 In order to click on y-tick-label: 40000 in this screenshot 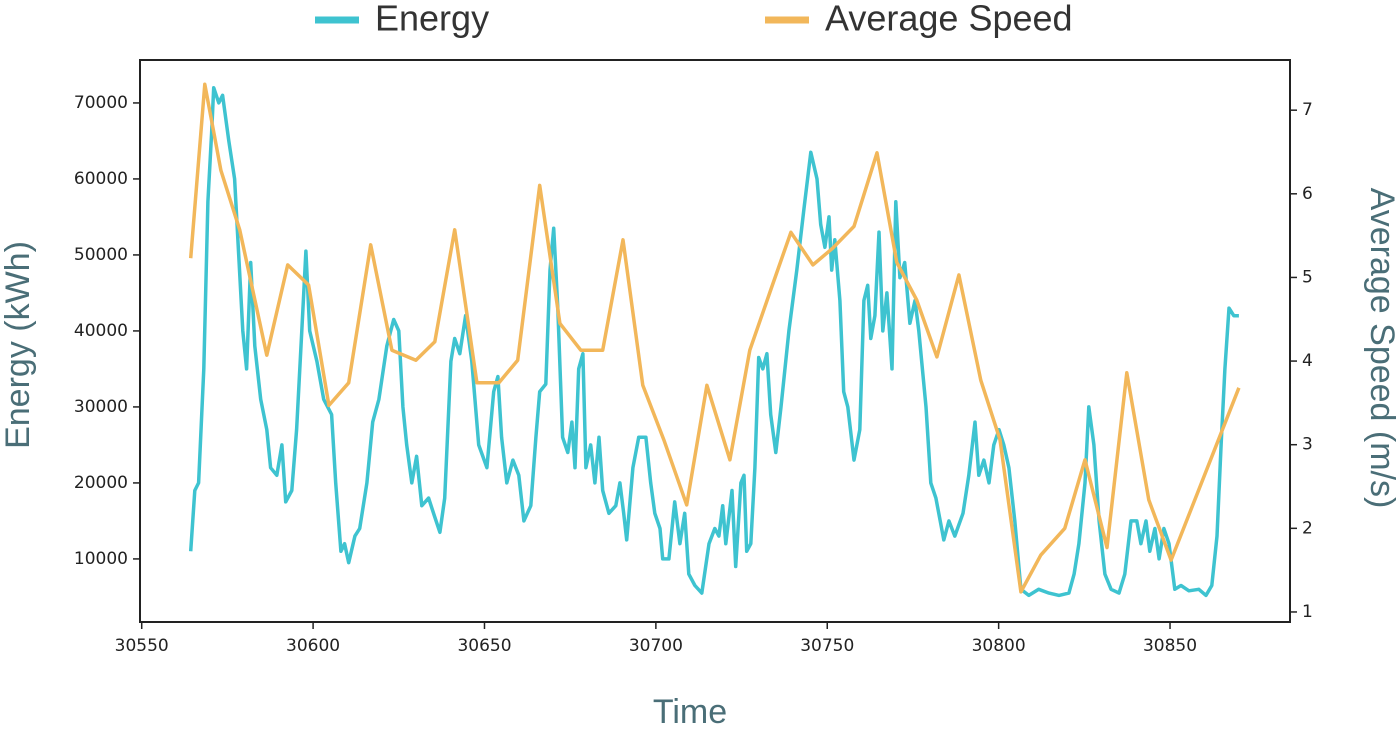, I will do `click(101, 331)`.